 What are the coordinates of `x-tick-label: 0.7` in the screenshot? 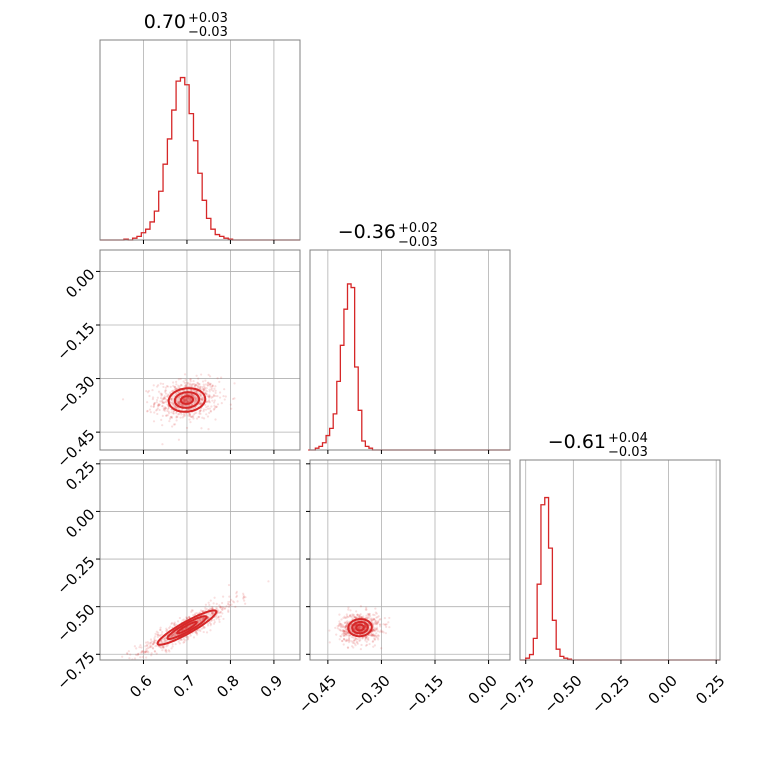 It's located at (185, 687).